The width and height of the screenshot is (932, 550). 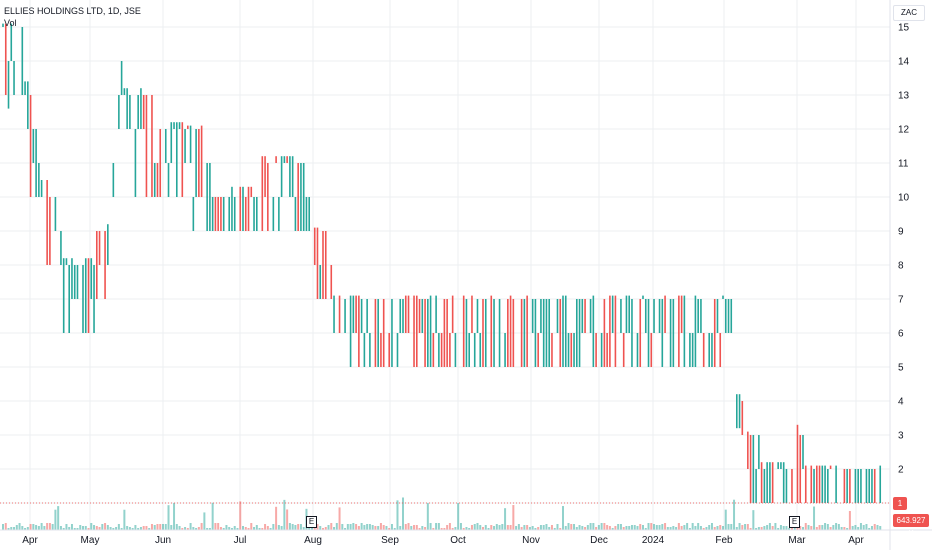 What do you see at coordinates (10, 23) in the screenshot?
I see `volume-label: Vol` at bounding box center [10, 23].